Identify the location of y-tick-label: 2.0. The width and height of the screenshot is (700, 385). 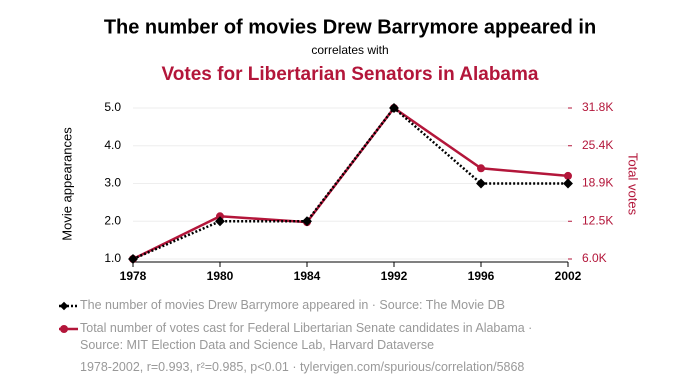
(112, 220).